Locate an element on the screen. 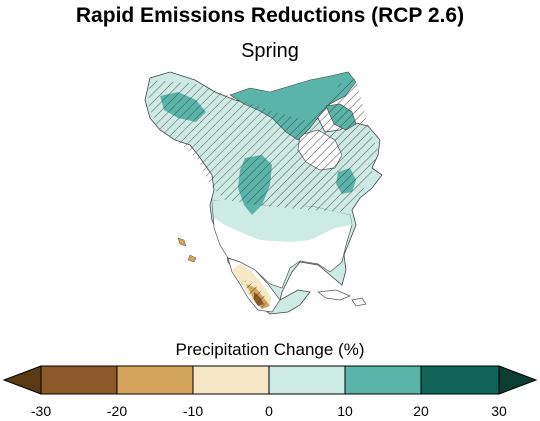 The width and height of the screenshot is (540, 421). caribbean-island-east is located at coordinates (359, 302).